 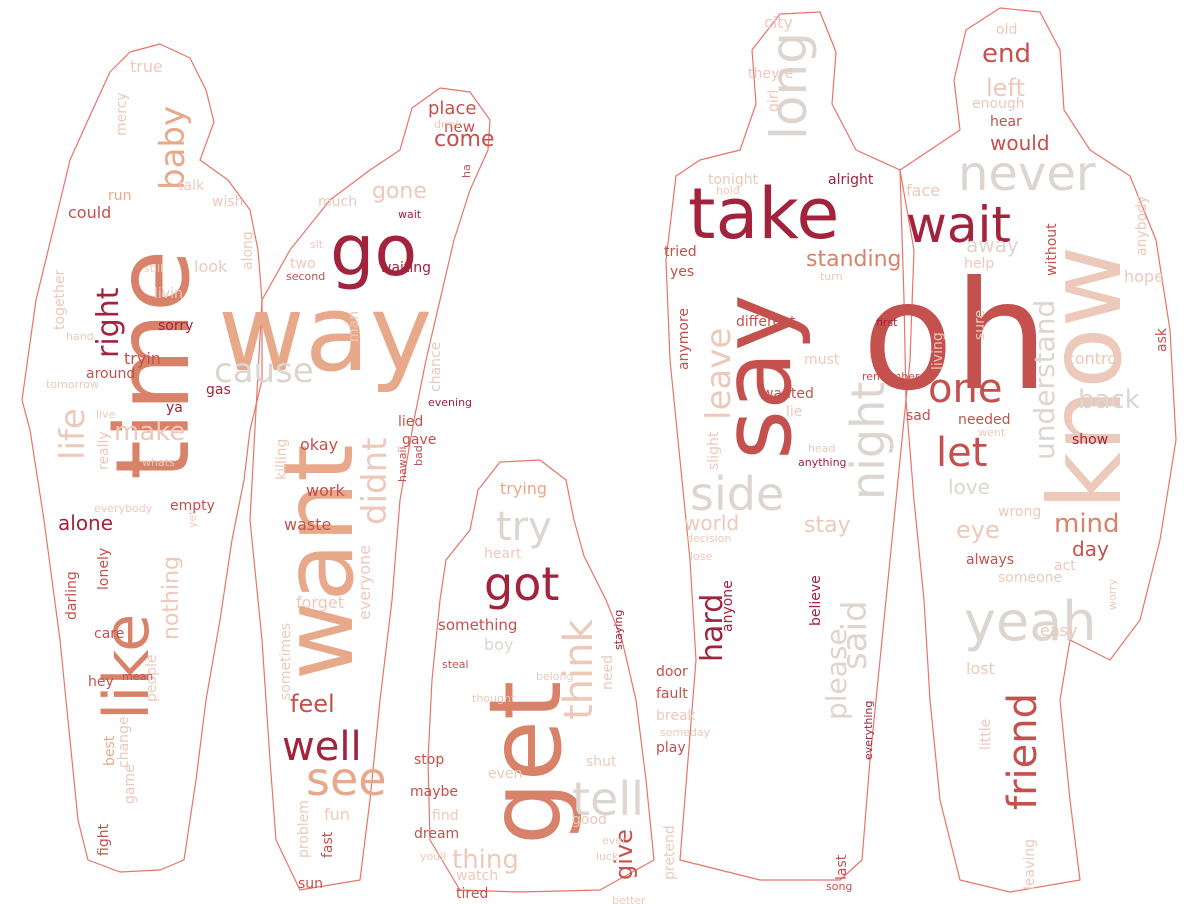 I want to click on word-people: people, so click(x=152, y=678).